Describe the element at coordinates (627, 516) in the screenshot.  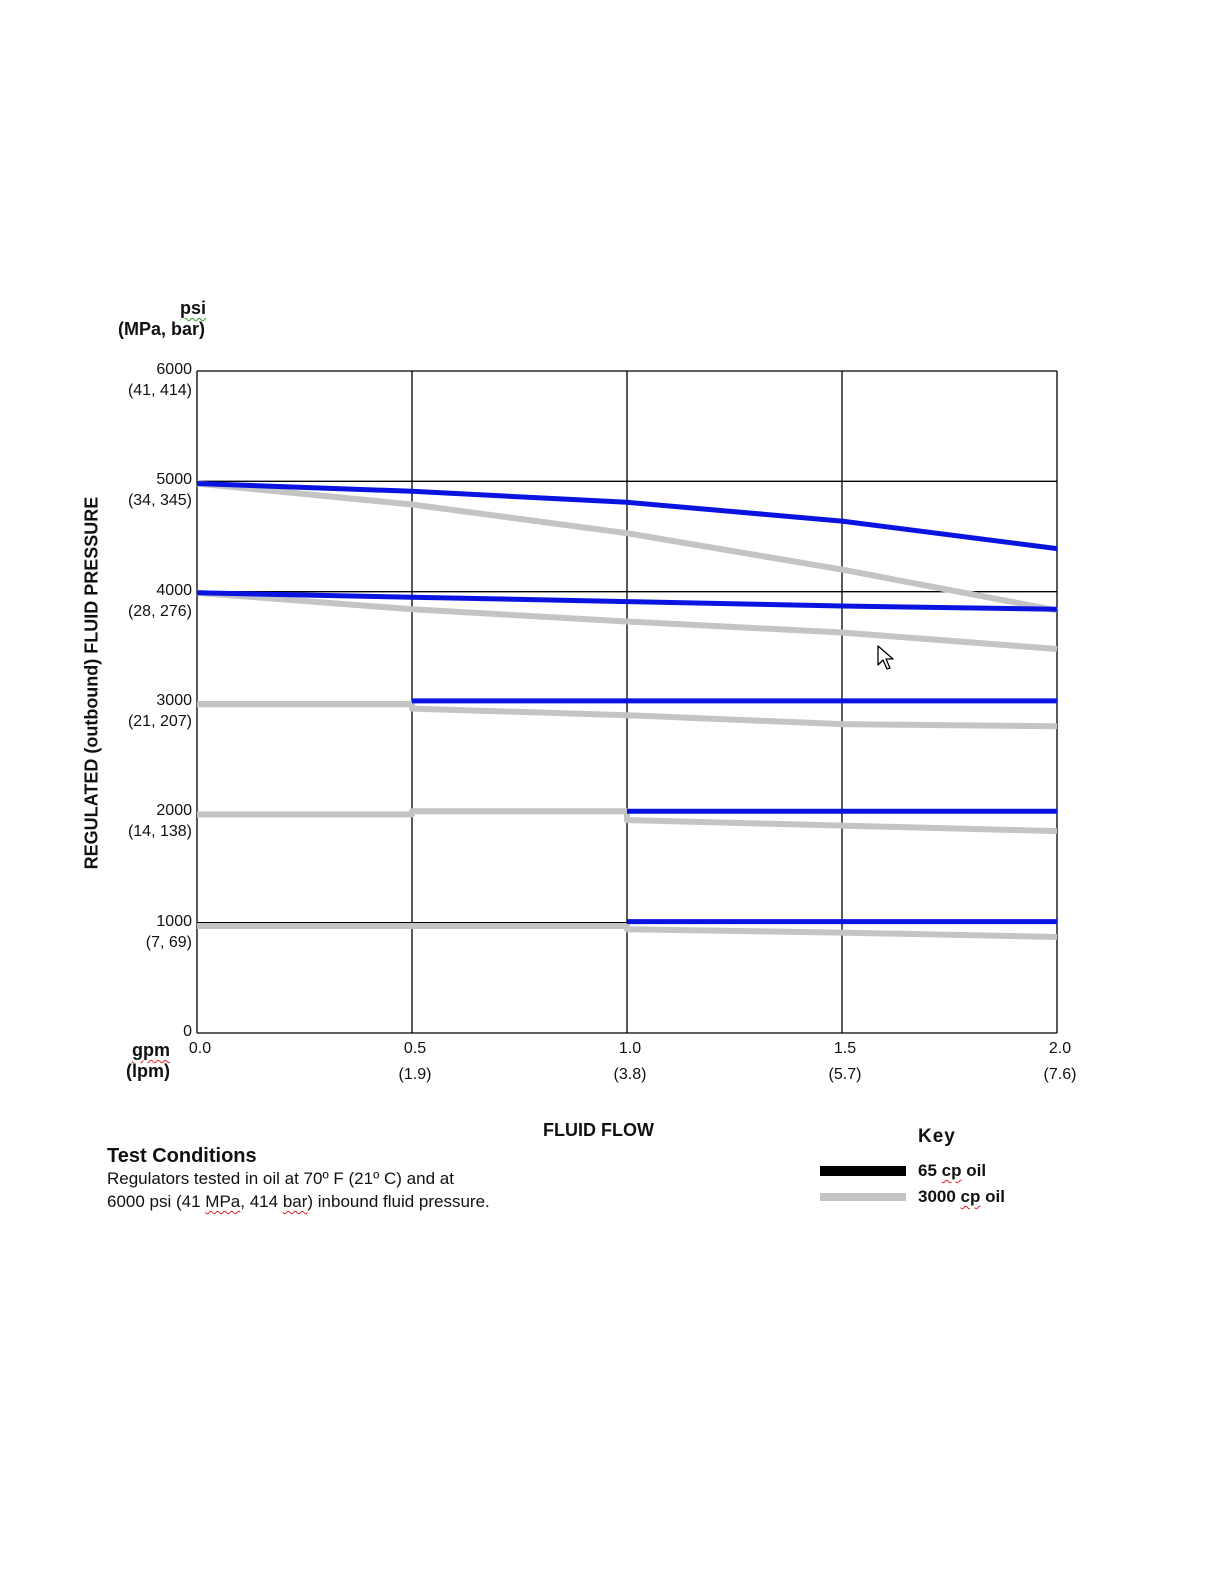
I see `series-line-0-65cp` at that location.